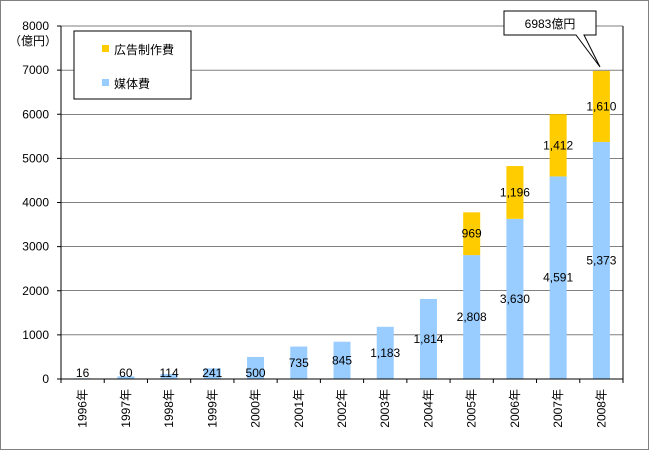  I want to click on y-tick-label: 0, so click(45, 379).